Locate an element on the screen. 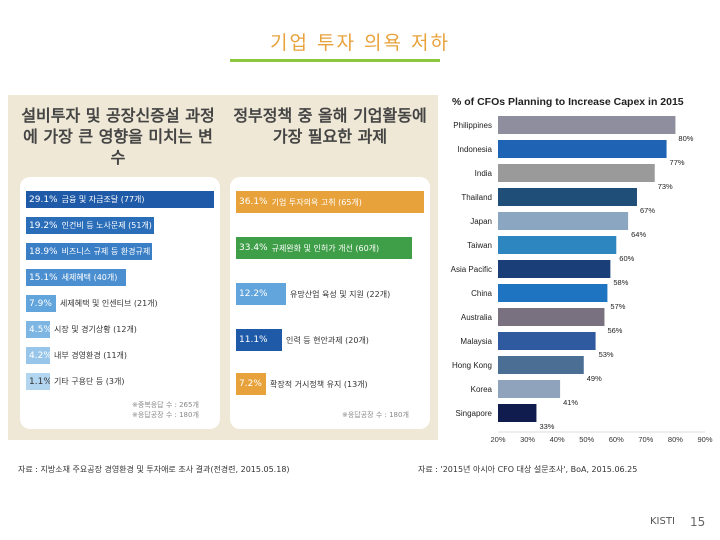  x-tick-label: 80% is located at coordinates (675, 439).